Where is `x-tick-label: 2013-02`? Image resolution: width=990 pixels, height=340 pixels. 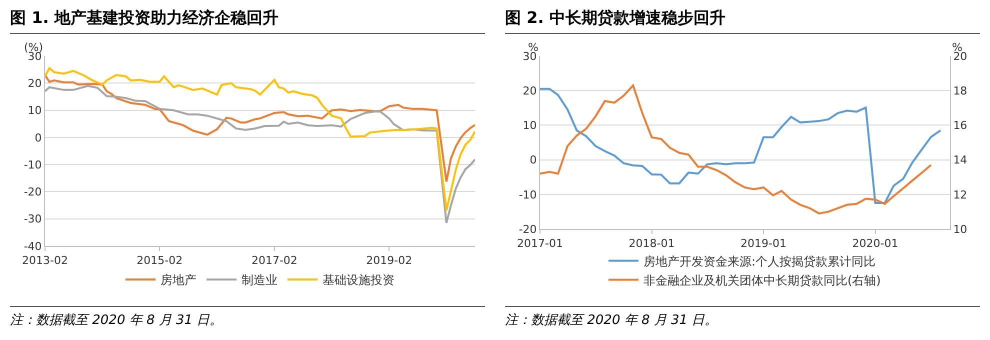
x-tick-label: 2013-02 is located at coordinates (45, 261).